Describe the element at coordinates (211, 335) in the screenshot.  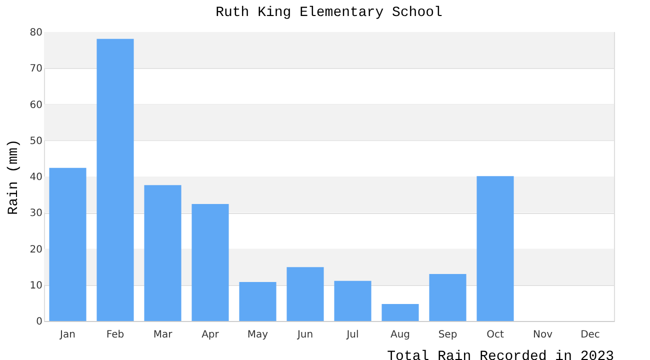
I see `x-tick-label: Apr` at that location.